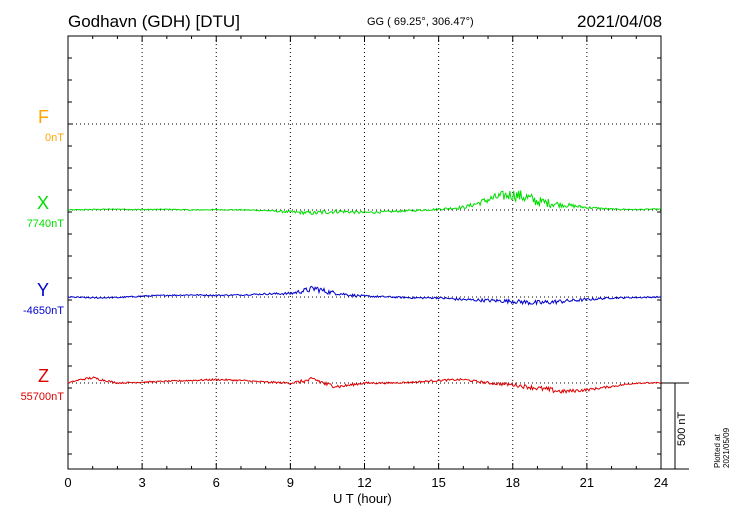 The height and width of the screenshot is (520, 730). What do you see at coordinates (142, 482) in the screenshot?
I see `x-tick-label-3: 3` at bounding box center [142, 482].